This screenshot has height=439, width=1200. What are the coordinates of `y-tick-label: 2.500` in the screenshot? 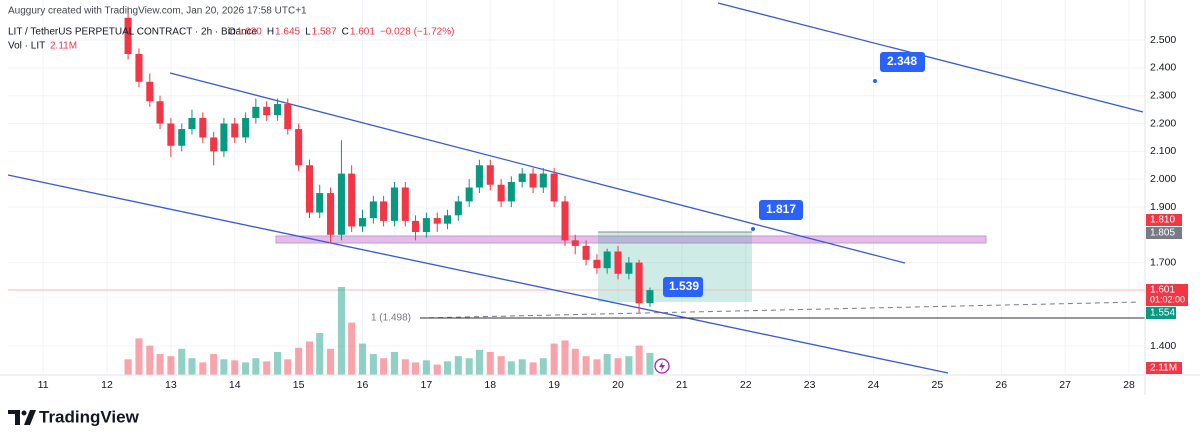 It's located at (1163, 40).